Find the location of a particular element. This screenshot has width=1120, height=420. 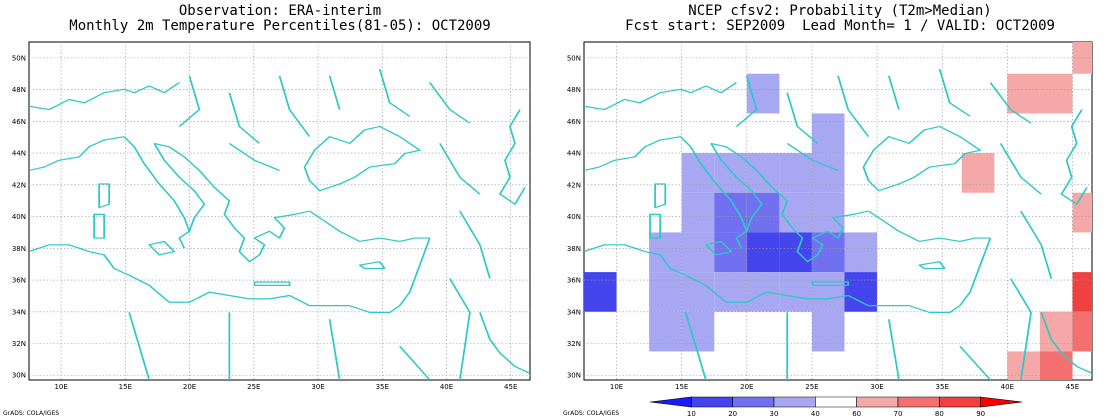

left-credit: GrADS: COLA/IGES is located at coordinates (31, 413).